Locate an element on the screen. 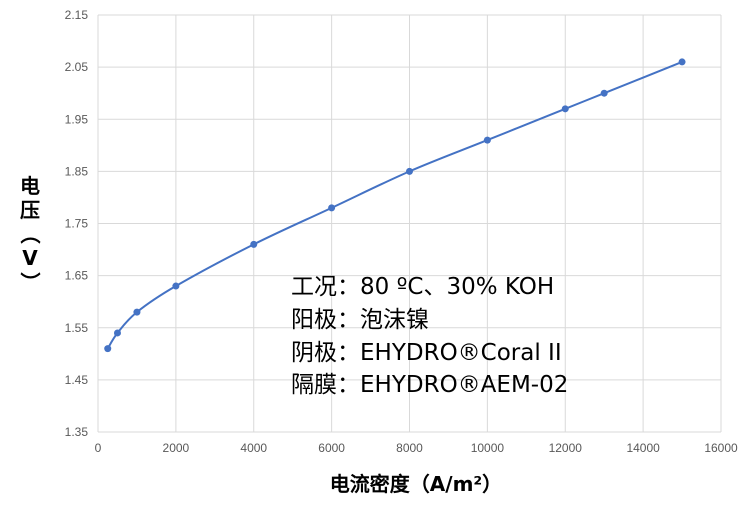  y-axis-title: 电压（V） is located at coordinates (30, 233).